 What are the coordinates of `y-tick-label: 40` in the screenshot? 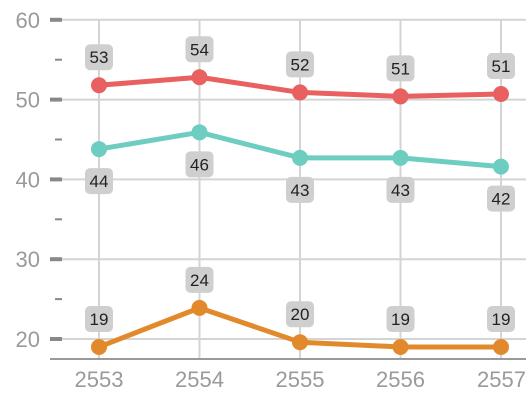 It's located at (28, 179).